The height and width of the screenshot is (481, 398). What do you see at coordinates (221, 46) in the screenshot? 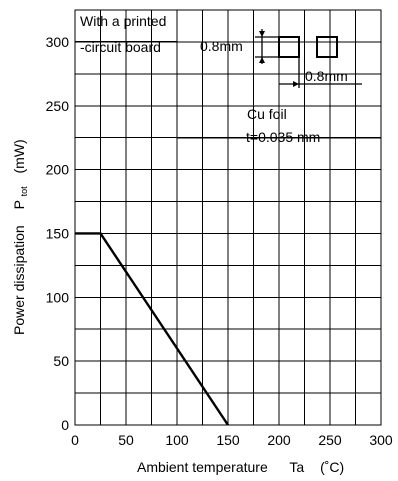
I see `pad-height-label: 0.8mm` at bounding box center [221, 46].